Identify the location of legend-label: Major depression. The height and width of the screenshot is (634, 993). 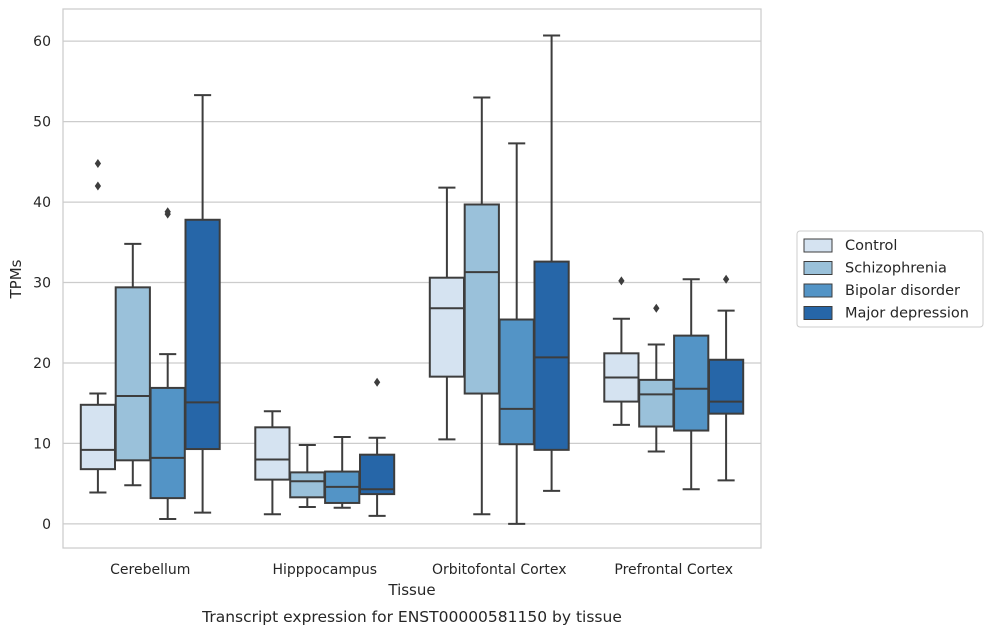
(907, 314).